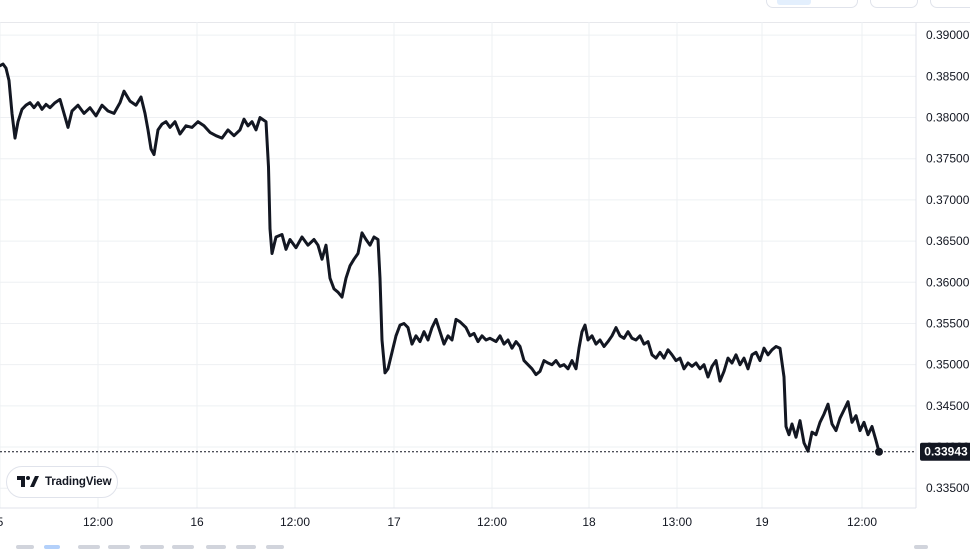 The width and height of the screenshot is (970, 549). Describe the element at coordinates (948, 35) in the screenshot. I see `price-tick-label: 0.39000` at that location.